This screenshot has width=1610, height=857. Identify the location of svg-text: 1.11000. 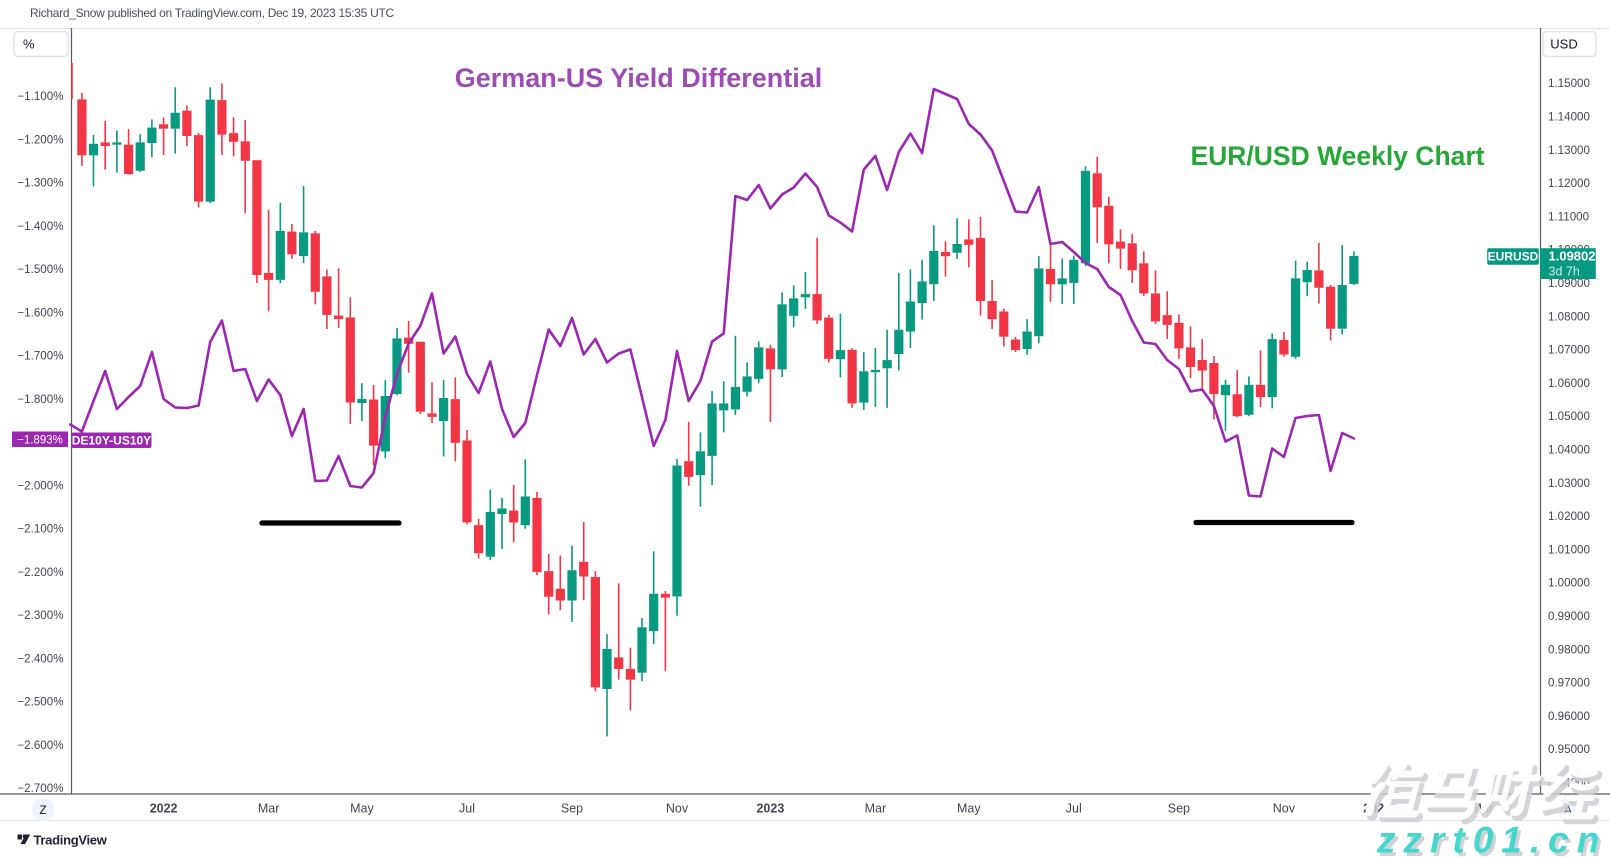
(1568, 216).